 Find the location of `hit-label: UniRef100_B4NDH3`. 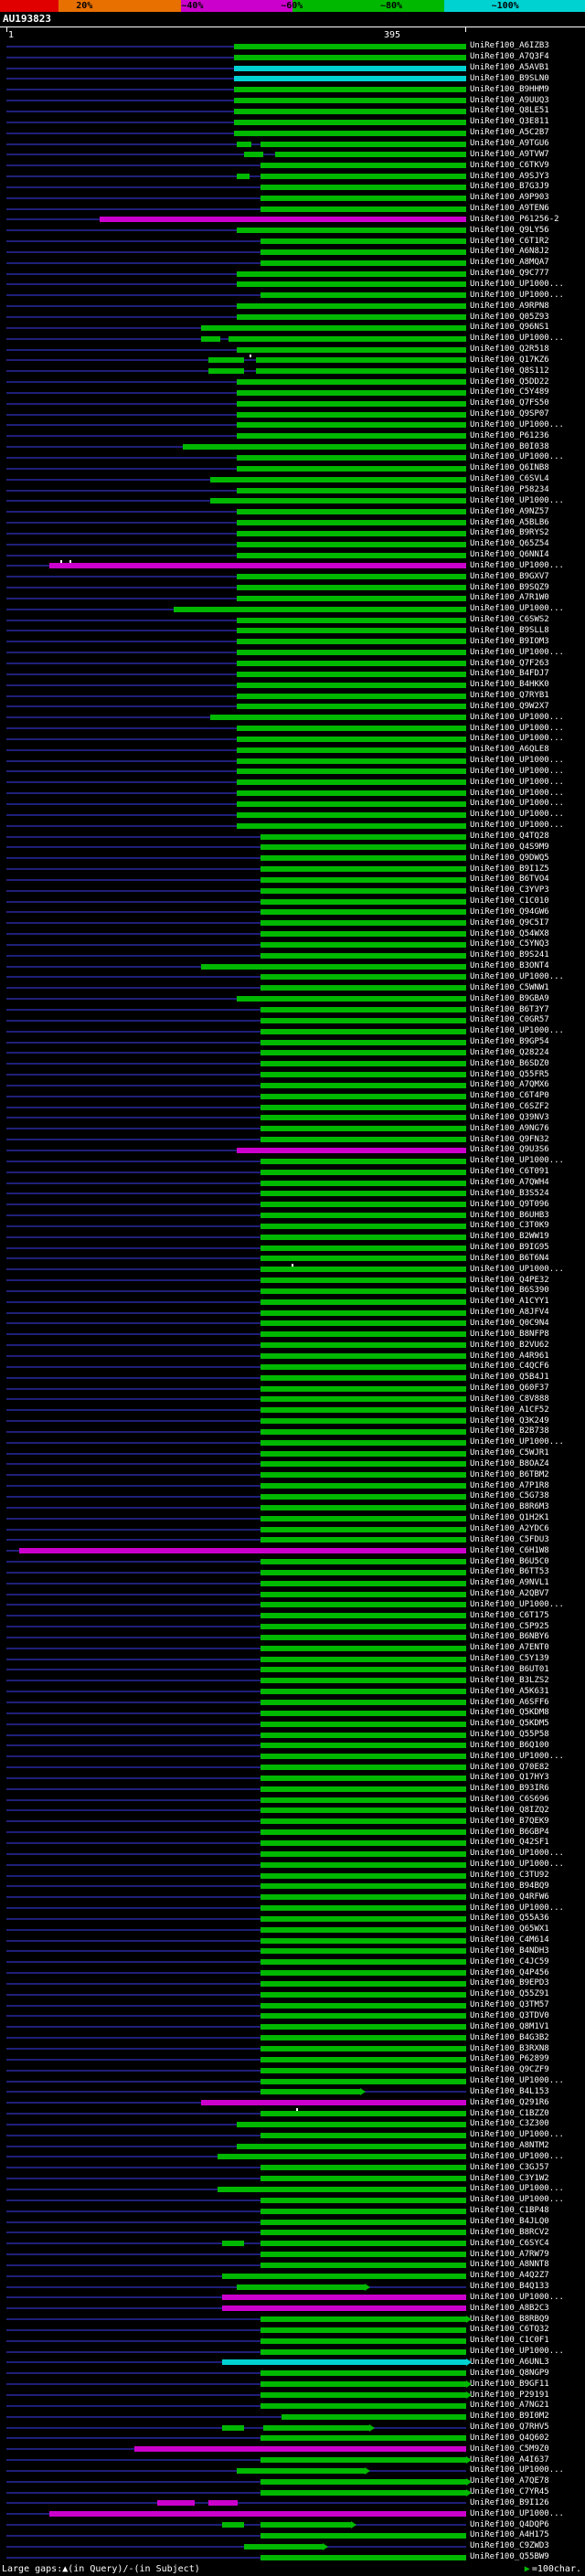

hit-label: UniRef100_B4NDH3 is located at coordinates (510, 1950).